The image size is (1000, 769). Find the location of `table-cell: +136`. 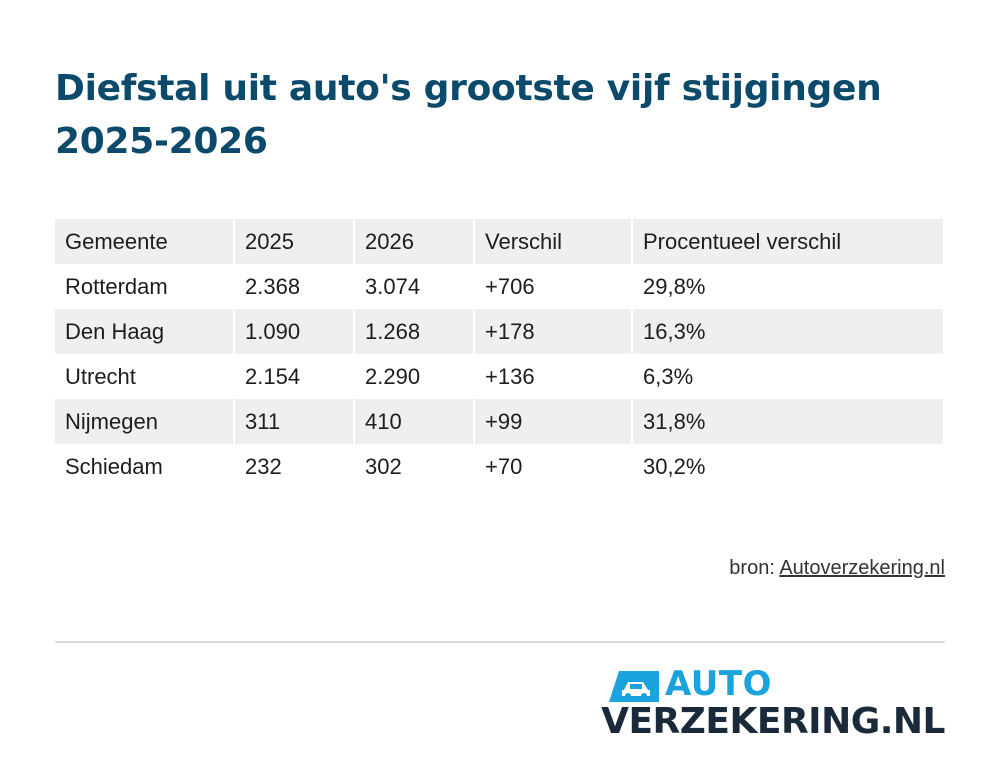

table-cell: +136 is located at coordinates (554, 376).